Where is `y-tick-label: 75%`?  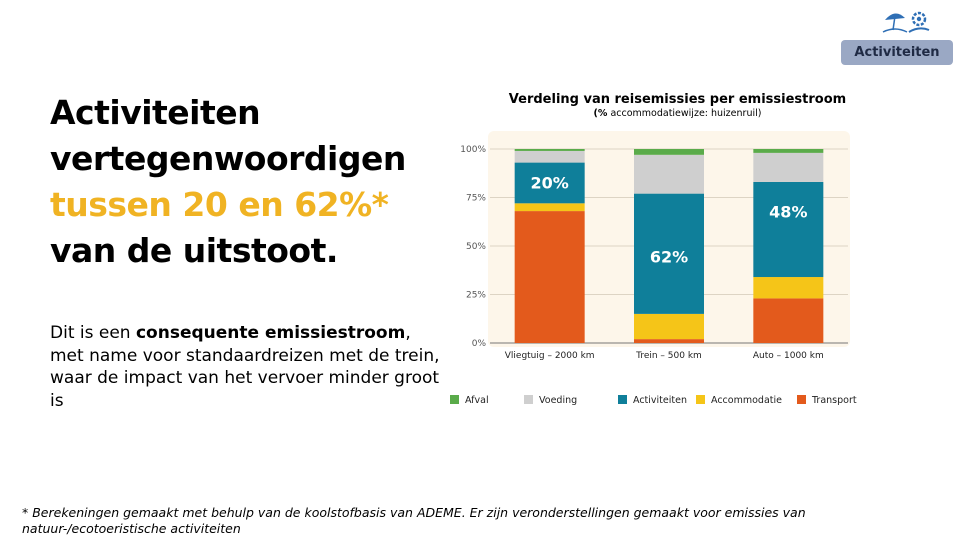
y-tick-label: 75% is located at coordinates (476, 199).